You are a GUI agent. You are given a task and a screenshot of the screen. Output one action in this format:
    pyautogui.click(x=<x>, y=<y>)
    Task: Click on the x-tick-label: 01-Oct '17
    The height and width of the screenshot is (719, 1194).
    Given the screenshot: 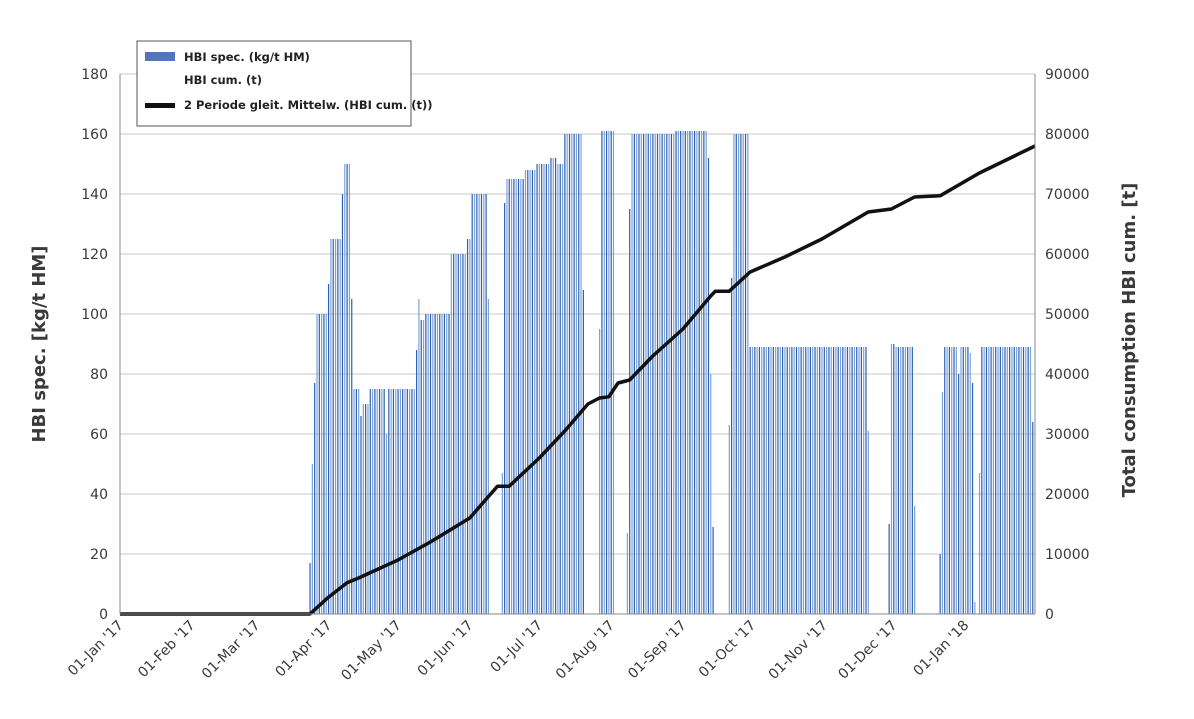 What is the action you would take?
    pyautogui.click(x=727, y=649)
    